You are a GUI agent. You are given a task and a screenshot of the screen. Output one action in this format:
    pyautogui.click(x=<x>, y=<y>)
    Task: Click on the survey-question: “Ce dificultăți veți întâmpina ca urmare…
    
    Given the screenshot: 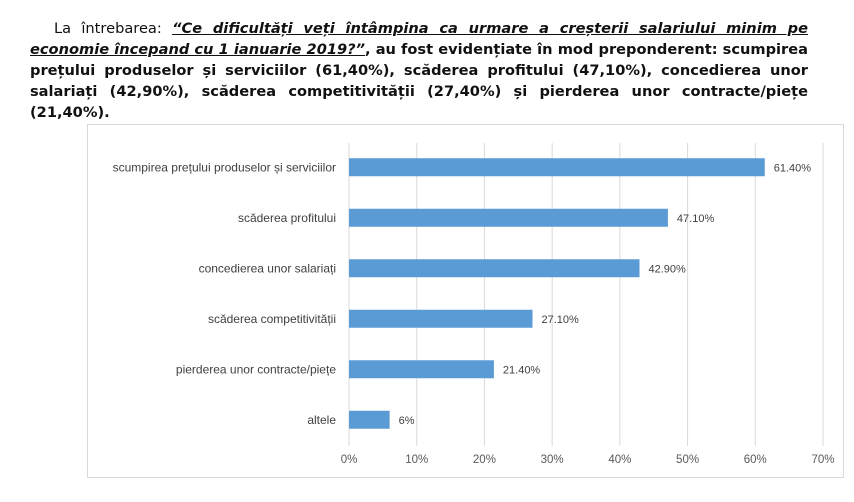 What is the action you would take?
    pyautogui.click(x=419, y=39)
    